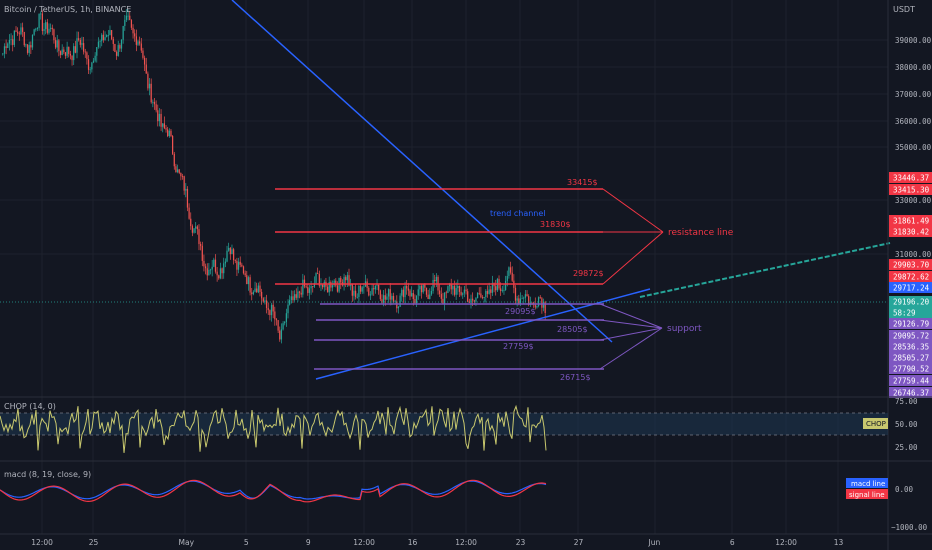 The width and height of the screenshot is (932, 550). Describe the element at coordinates (437, 542) in the screenshot. I see `time-axis: 12:00 25 May 5 9 12:00 16 12:00 23 27 Jun 6 12:00 13` at that location.